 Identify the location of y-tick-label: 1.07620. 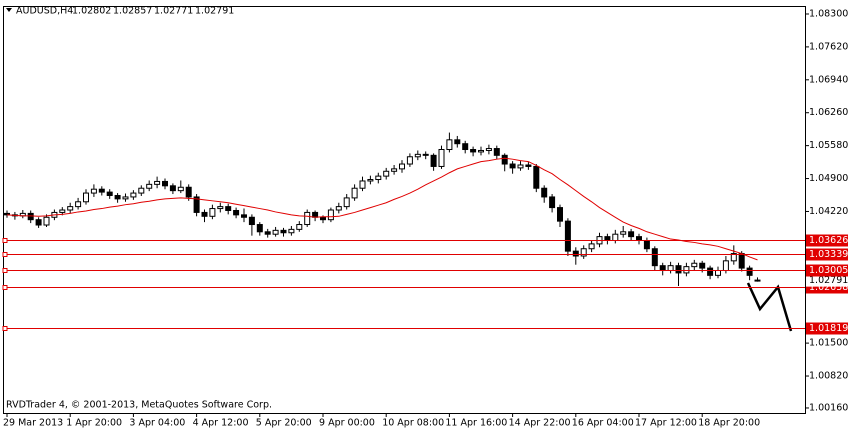
(828, 46).